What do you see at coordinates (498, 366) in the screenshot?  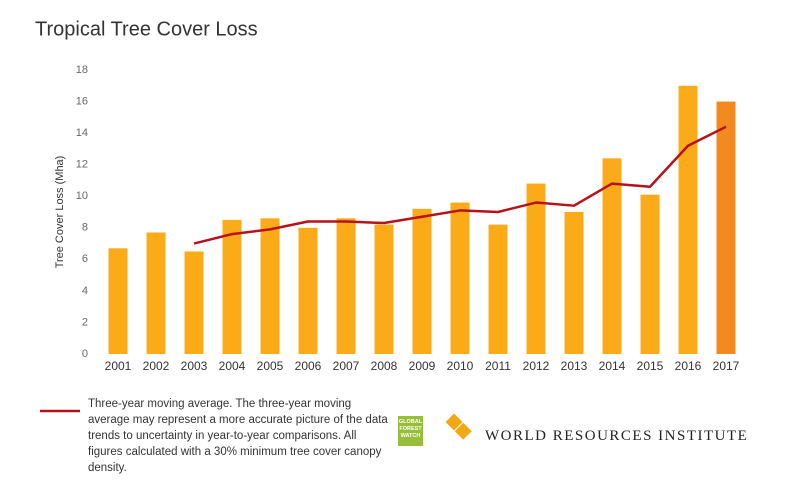 I see `x-tick-label: 2011` at bounding box center [498, 366].